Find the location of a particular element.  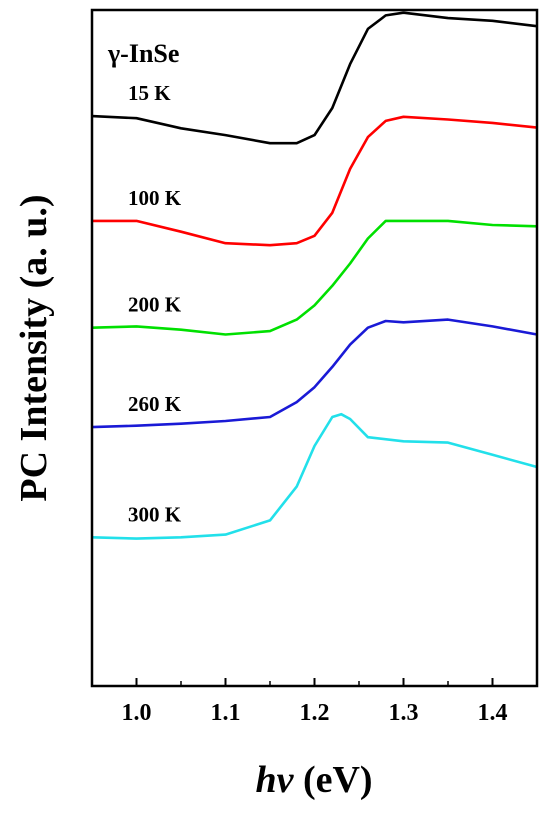

x-axis-label-symbol: hν is located at coordinates (274, 780).